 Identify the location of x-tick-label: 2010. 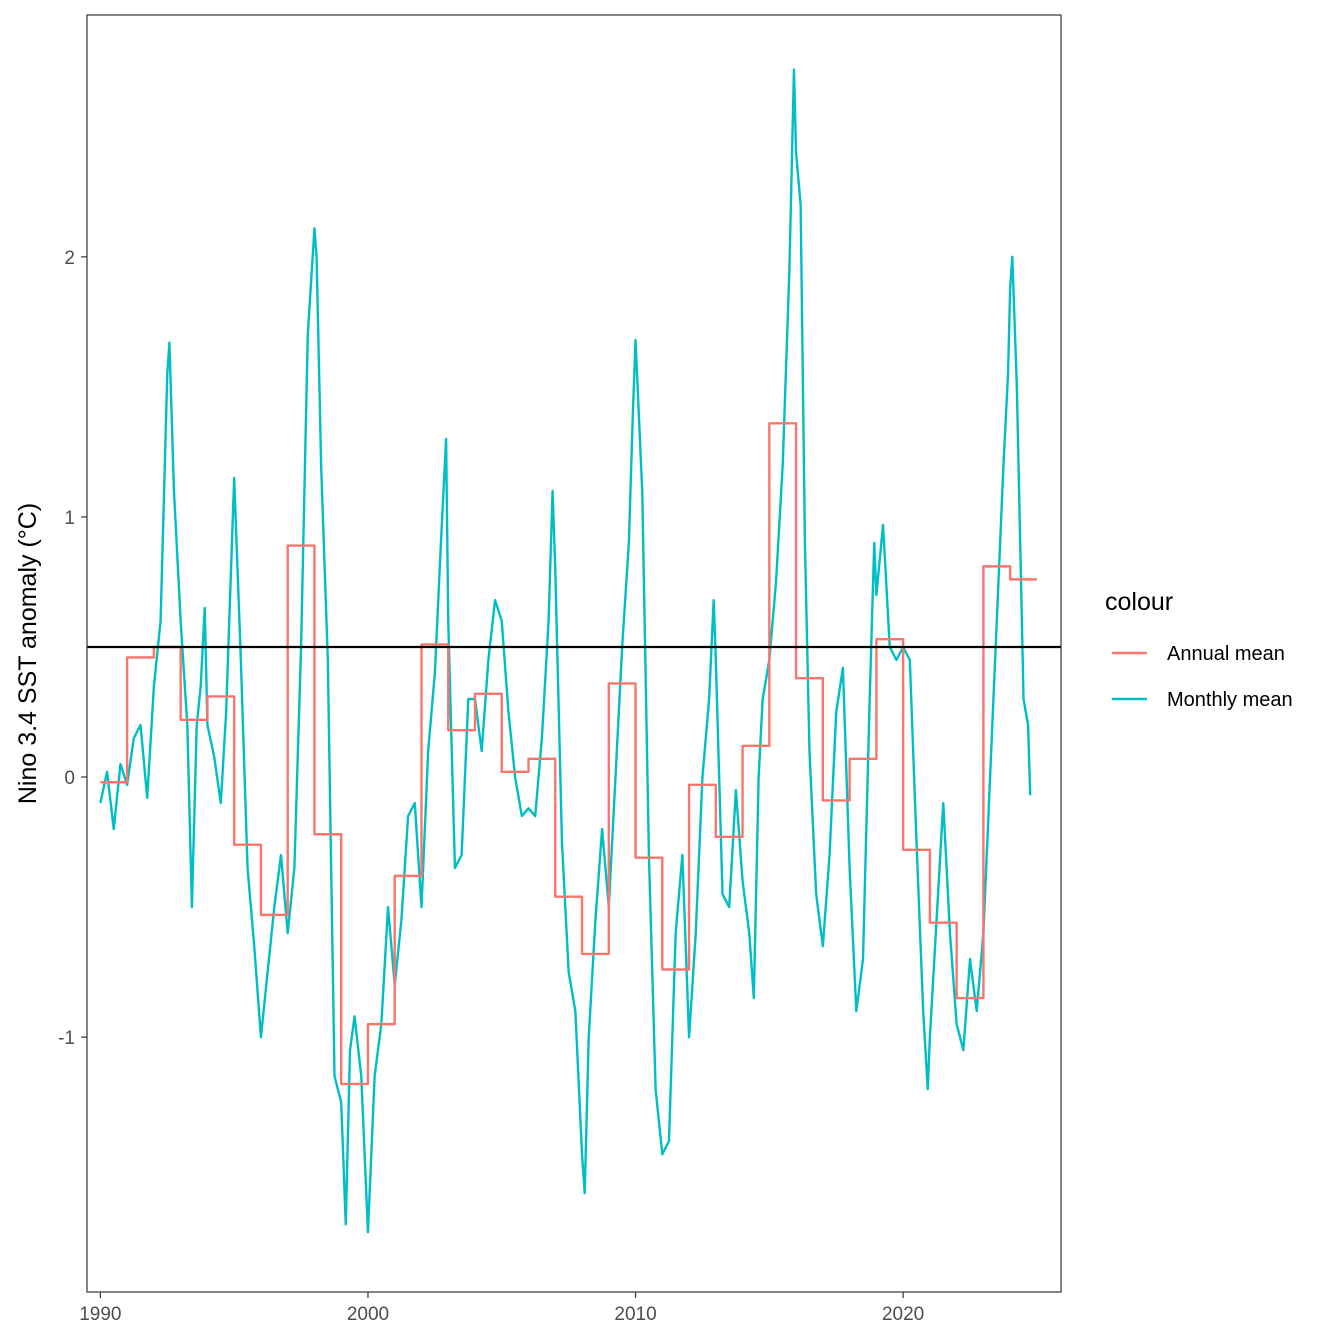
(635, 1314).